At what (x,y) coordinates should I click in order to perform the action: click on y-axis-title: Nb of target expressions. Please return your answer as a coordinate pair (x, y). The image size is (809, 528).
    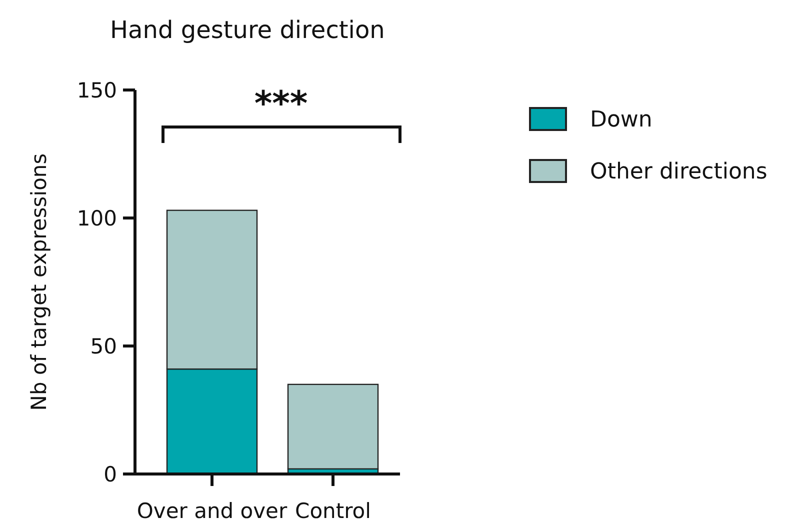
    Looking at the image, I should click on (39, 282).